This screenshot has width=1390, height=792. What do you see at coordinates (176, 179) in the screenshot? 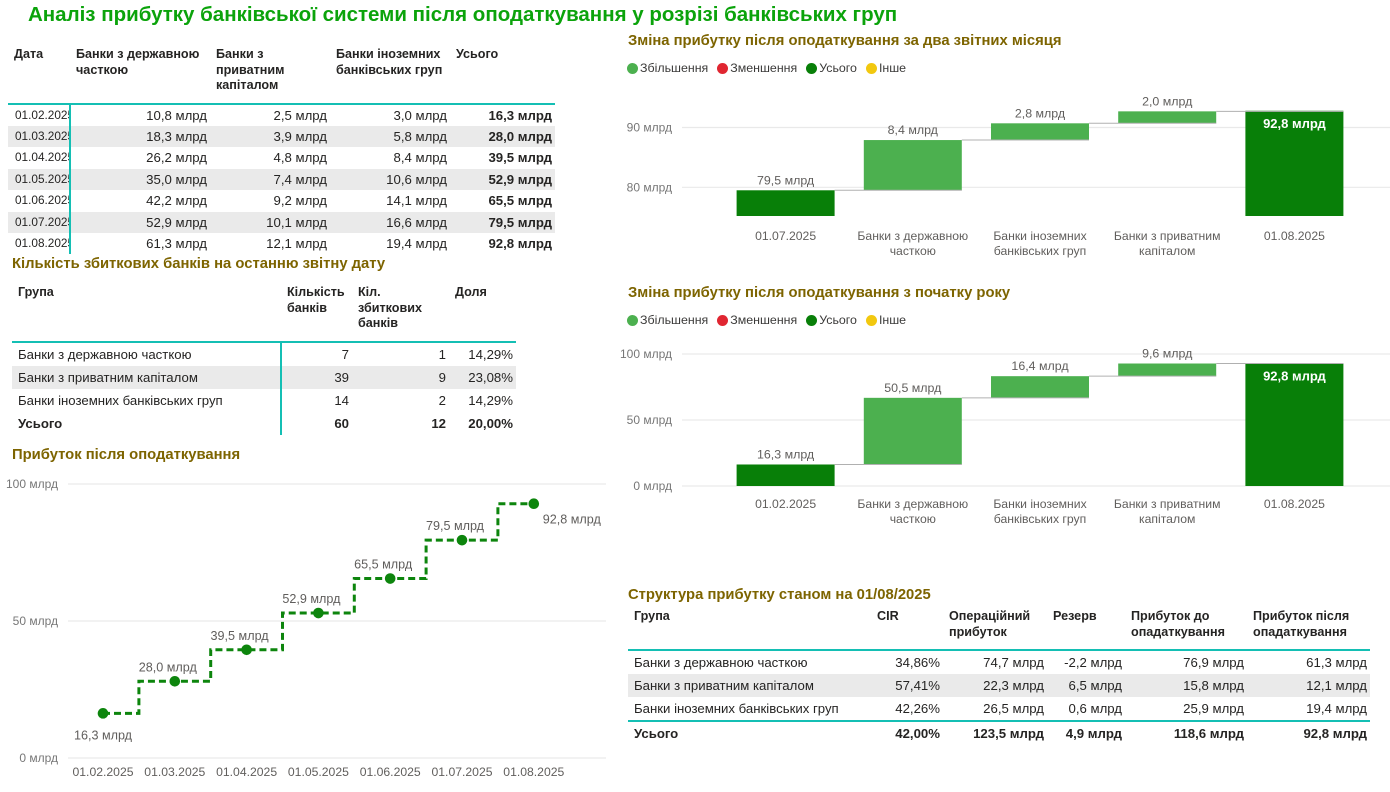
I see `value-cell: 35,0 млрд` at bounding box center [176, 179].